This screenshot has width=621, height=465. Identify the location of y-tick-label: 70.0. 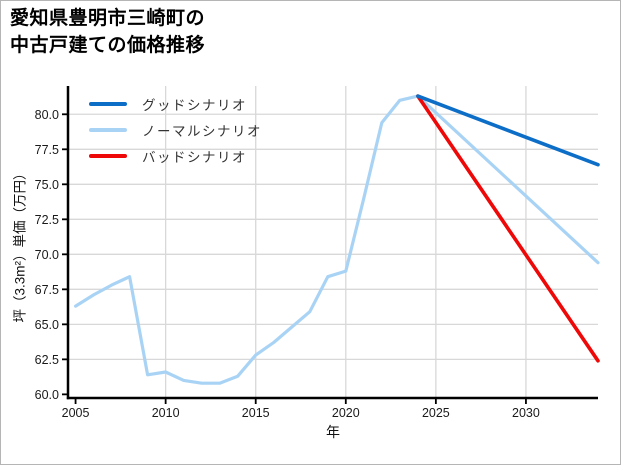
(47, 255).